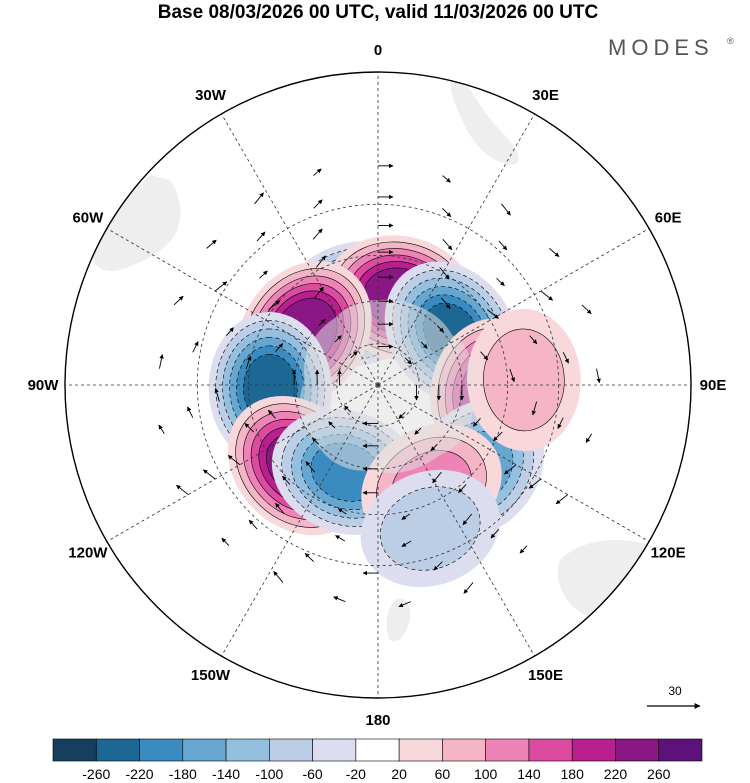 This screenshot has width=750, height=783. What do you see at coordinates (484, 118) in the screenshot?
I see `africa-landmass` at bounding box center [484, 118].